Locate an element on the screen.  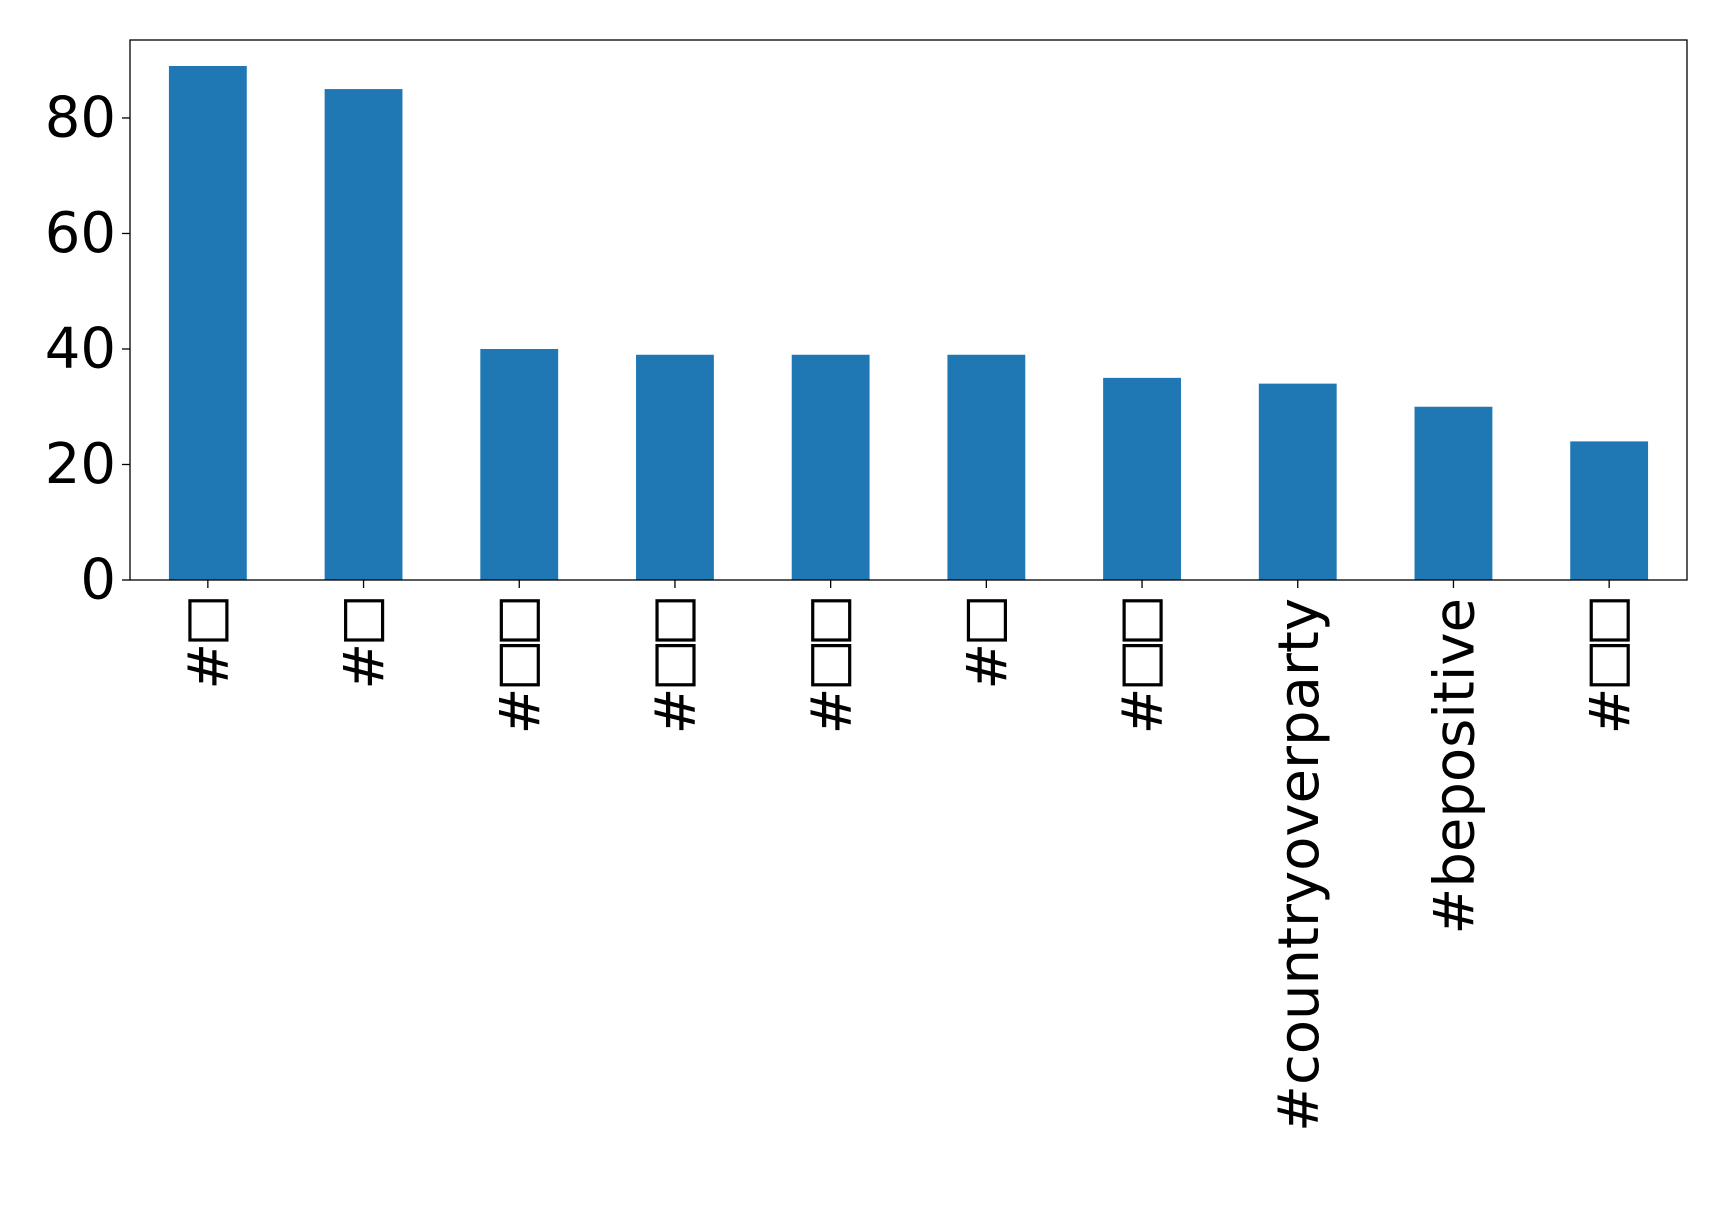
x-tick-label-text: #bepositive is located at coordinates (1455, 766).